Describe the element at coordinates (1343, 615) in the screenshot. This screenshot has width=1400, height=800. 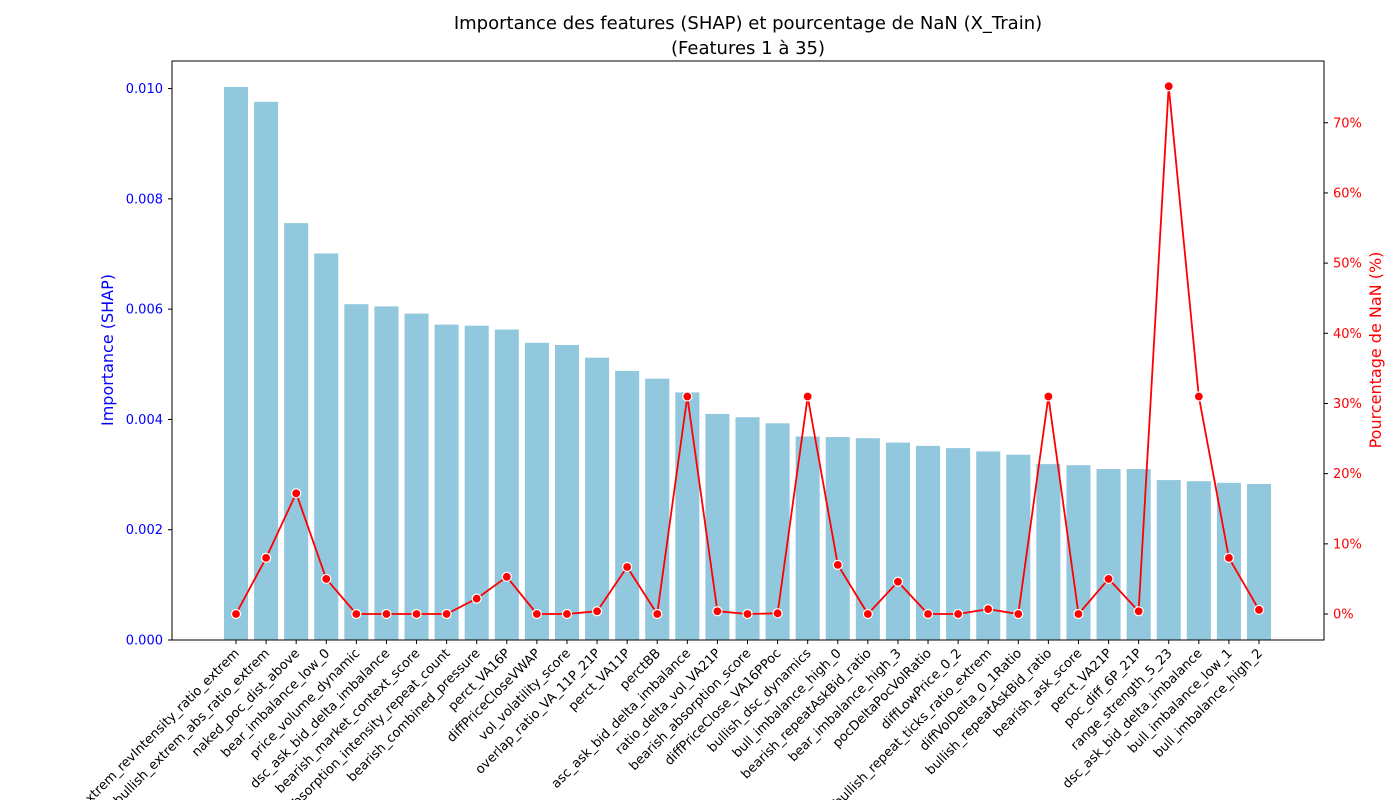
I see `right-tick-label: 0%` at that location.